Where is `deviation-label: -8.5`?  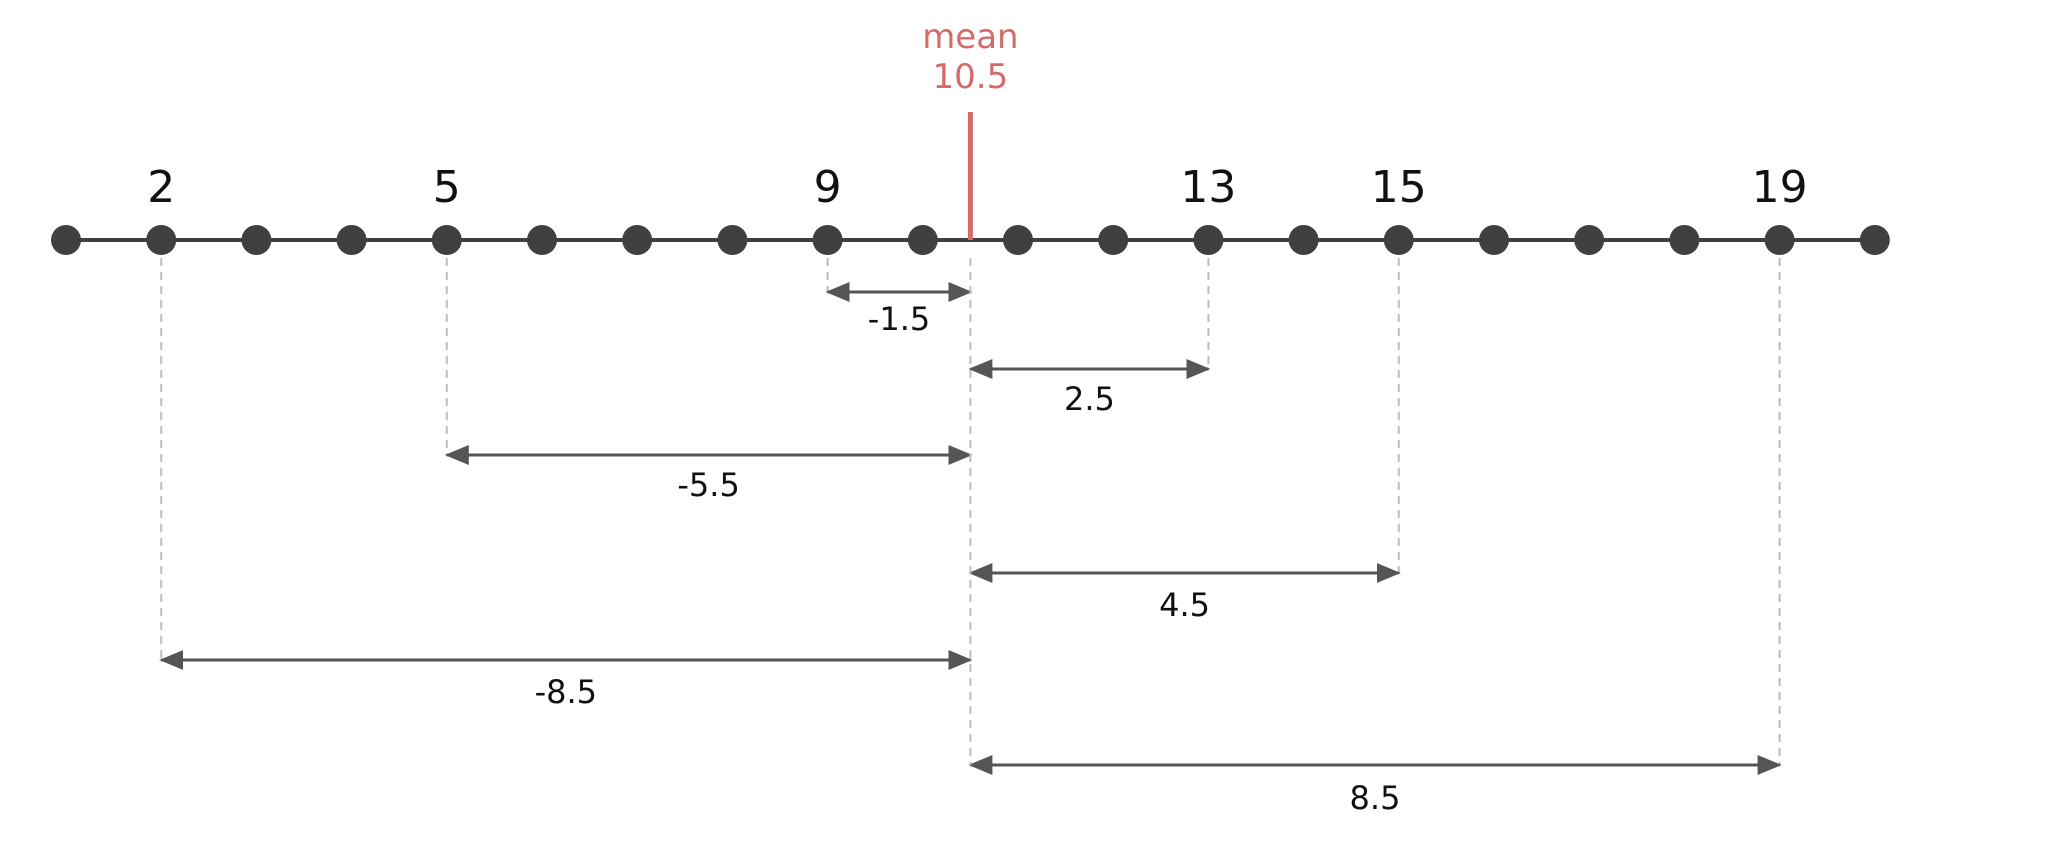
deviation-label: -8.5 is located at coordinates (566, 692).